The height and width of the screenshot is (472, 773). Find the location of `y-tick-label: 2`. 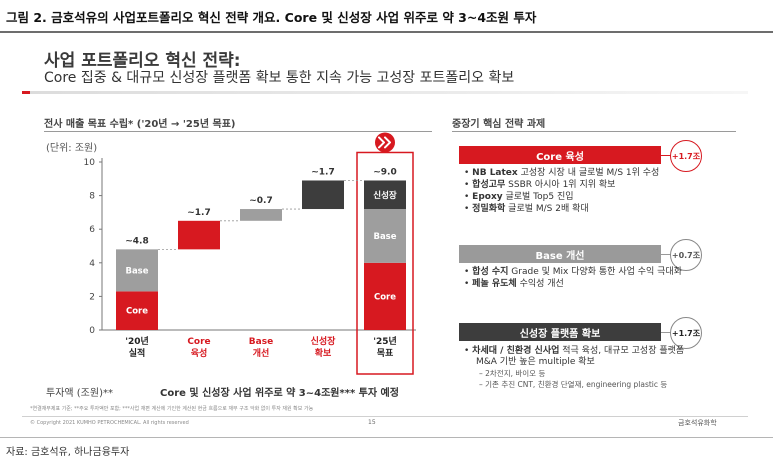

y-tick-label: 2 is located at coordinates (92, 297).